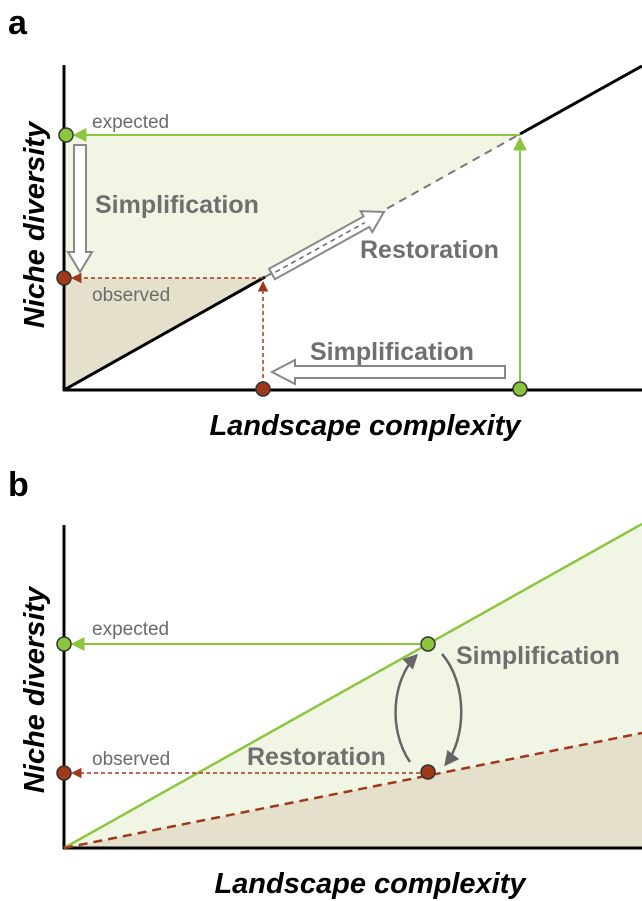 The image size is (642, 901). Describe the element at coordinates (352, 790) in the screenshot. I see `observed-line` at that location.